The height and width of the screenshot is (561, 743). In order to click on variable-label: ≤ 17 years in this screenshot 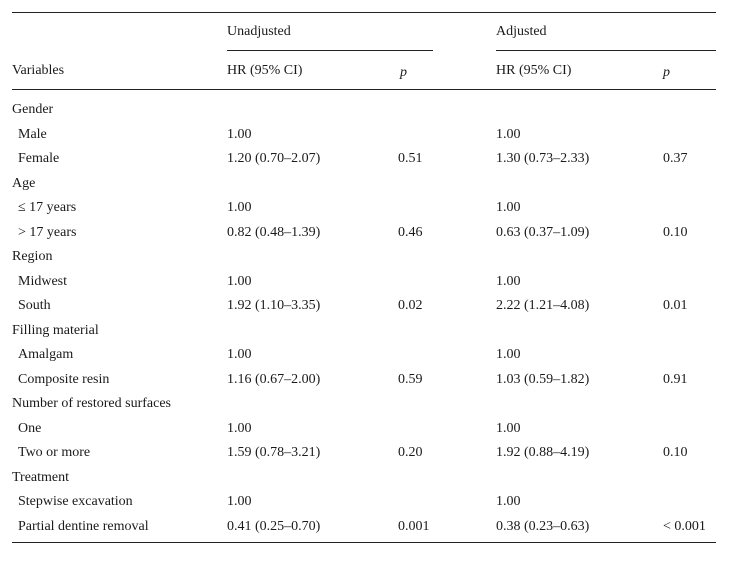, I will do `click(47, 207)`.